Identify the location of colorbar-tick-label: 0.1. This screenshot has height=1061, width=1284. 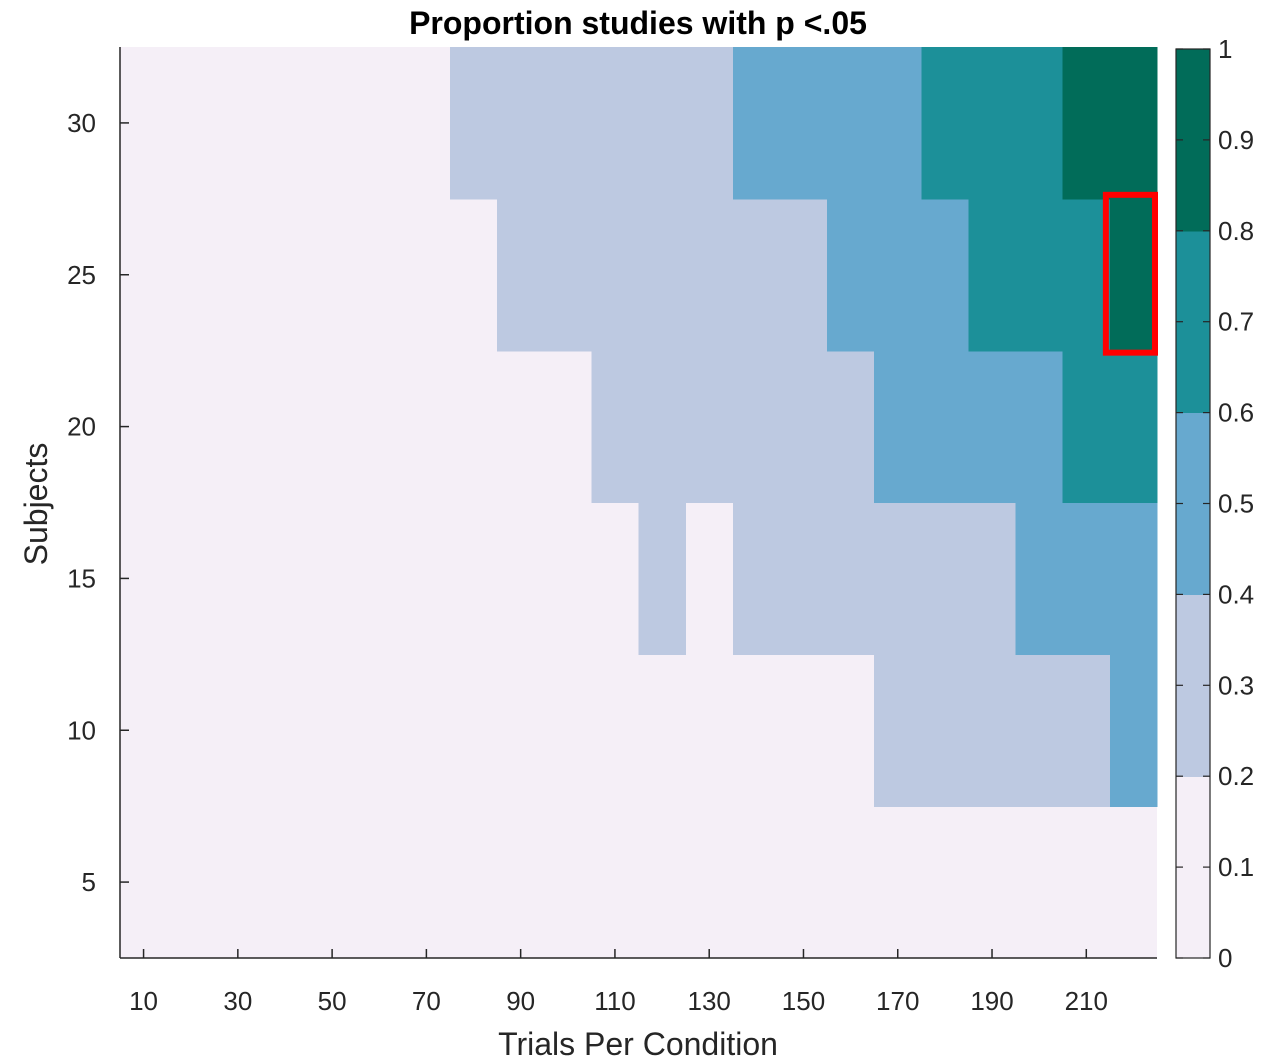
(1236, 867).